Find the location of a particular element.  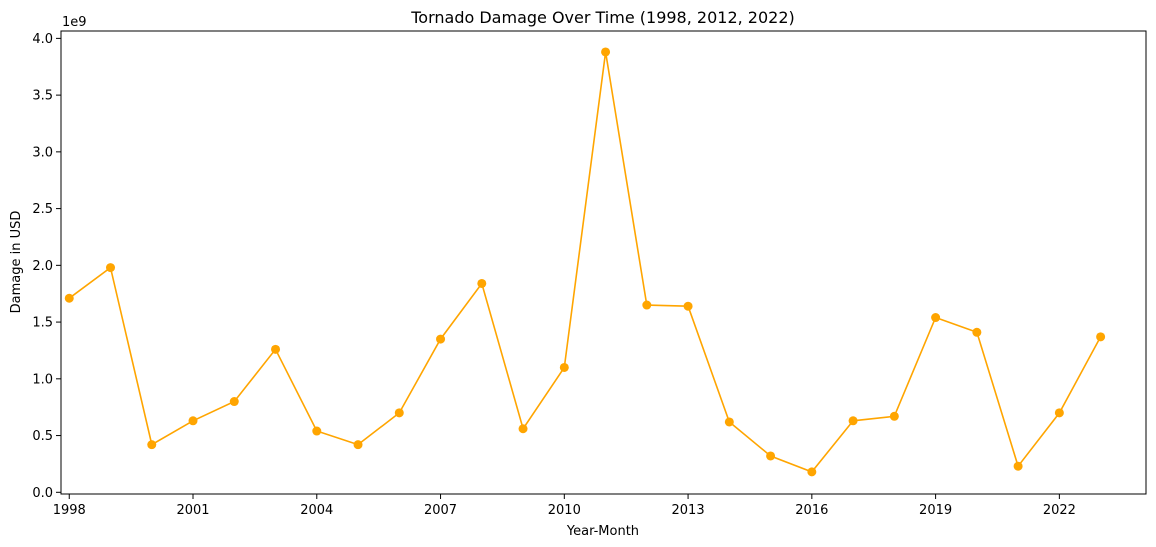

y-tick-label: 1.5 is located at coordinates (42, 323).